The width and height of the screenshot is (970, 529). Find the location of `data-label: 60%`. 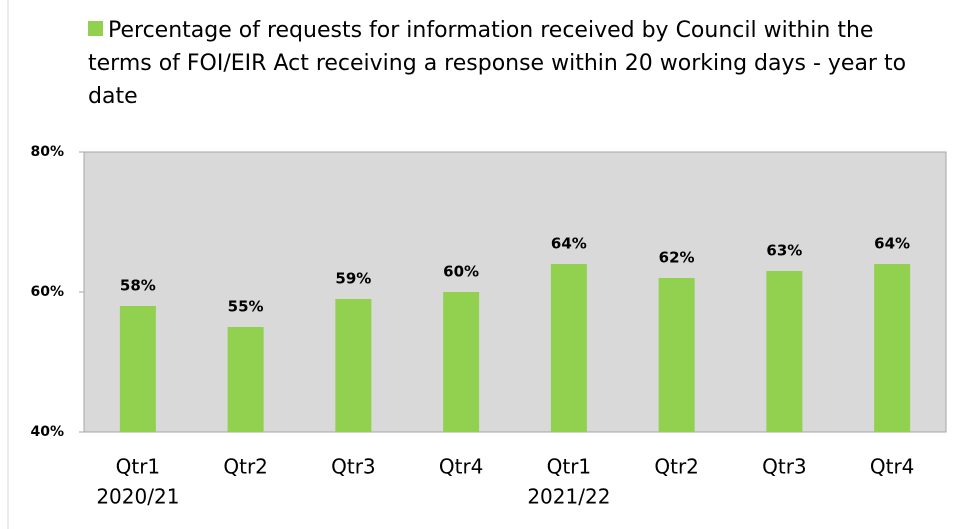

data-label: 60% is located at coordinates (461, 272).